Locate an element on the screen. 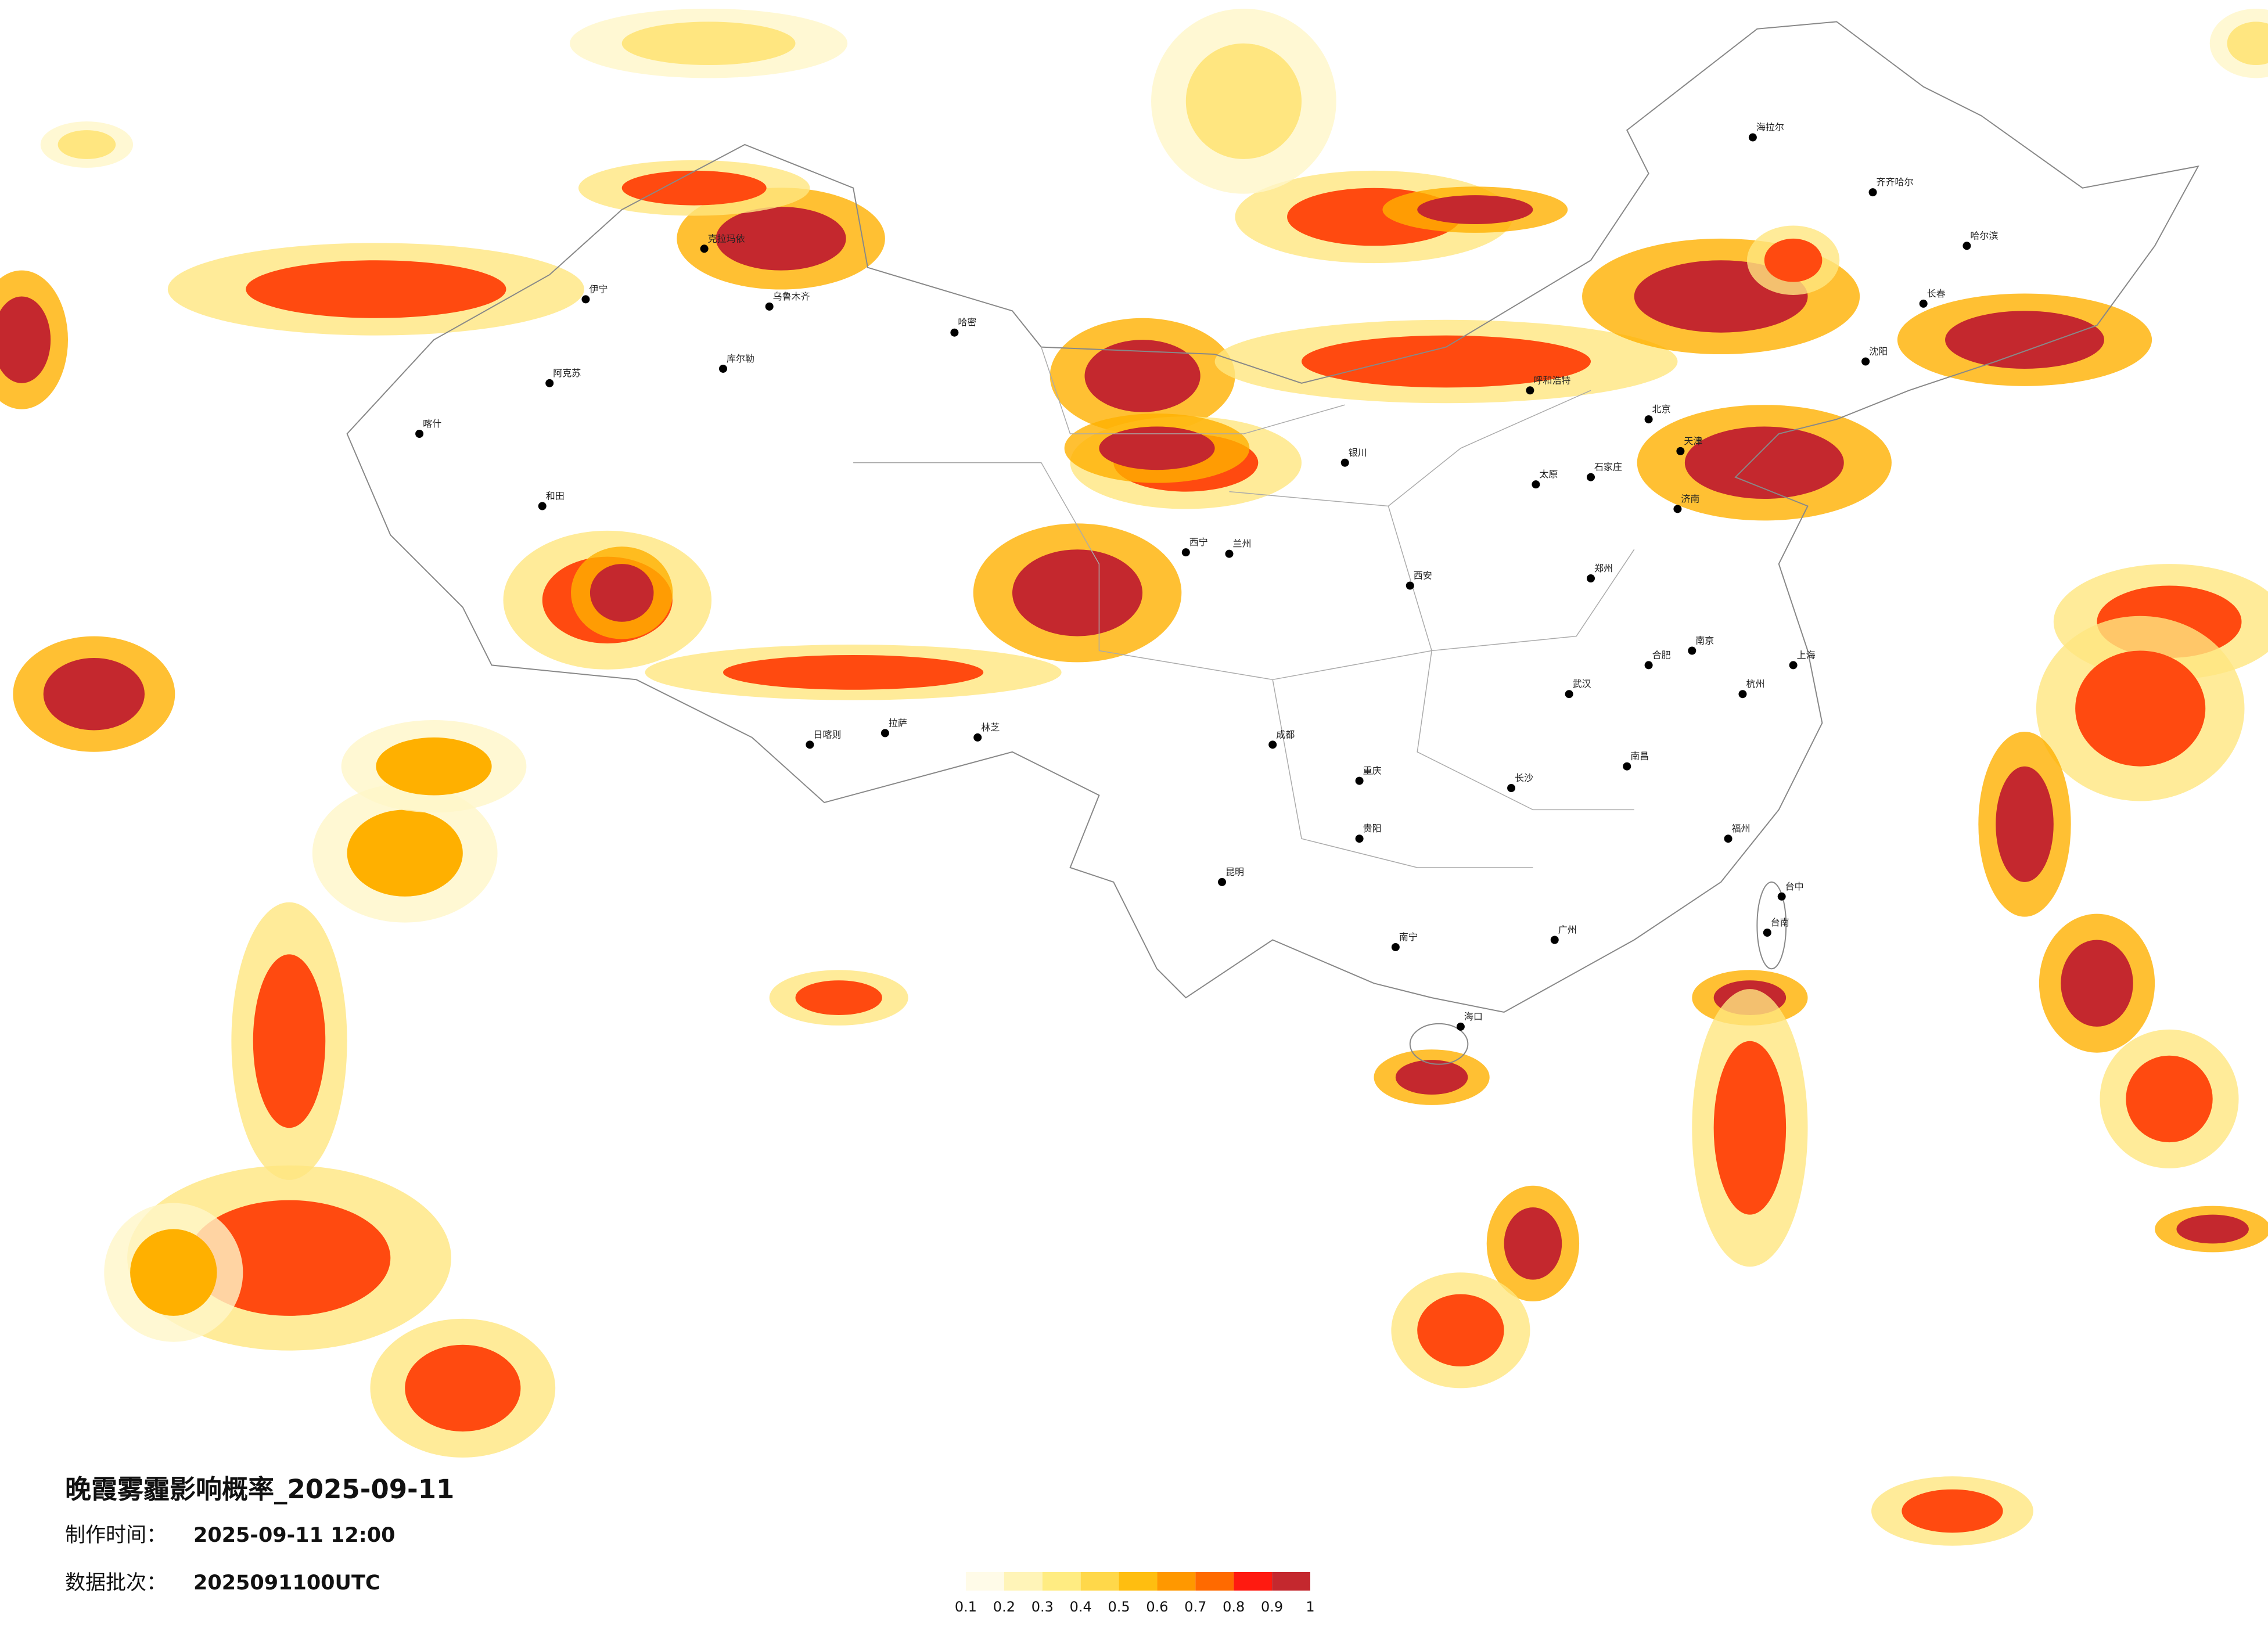  city-label: 拉萨 is located at coordinates (898, 722).